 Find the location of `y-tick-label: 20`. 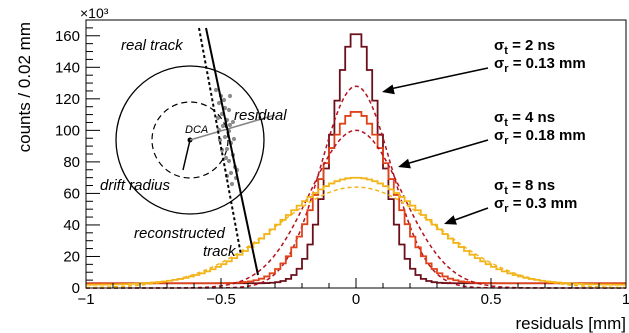

y-tick-label: 20 is located at coordinates (71, 256).